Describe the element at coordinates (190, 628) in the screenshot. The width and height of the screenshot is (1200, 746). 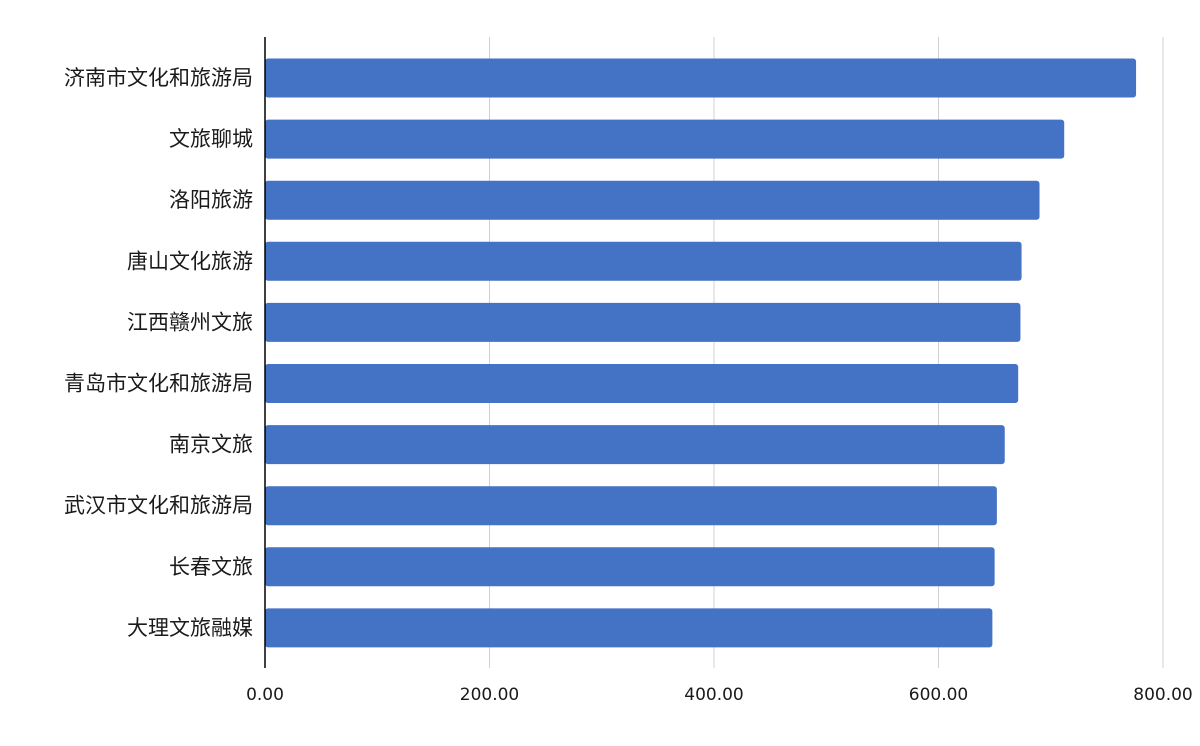
I see `category-label: 大理文旅融媒` at that location.